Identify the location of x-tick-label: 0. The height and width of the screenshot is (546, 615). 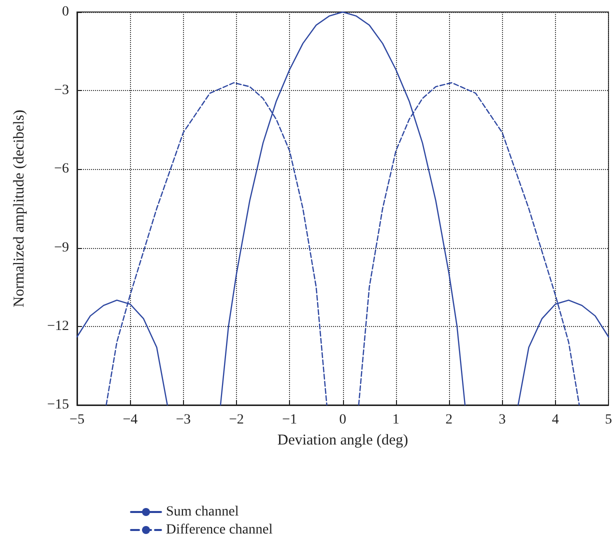
(342, 420).